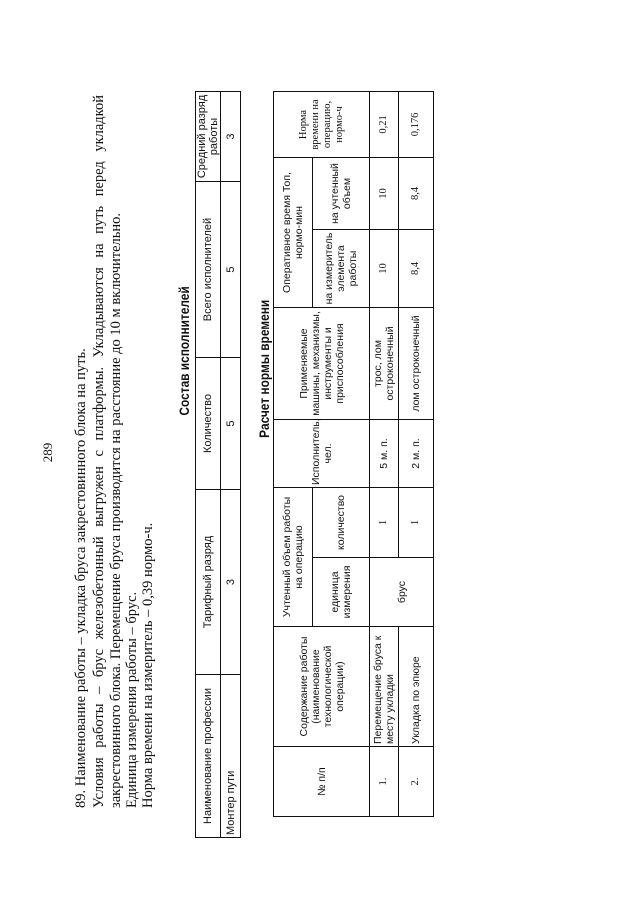 The width and height of the screenshot is (640, 905). Describe the element at coordinates (208, 136) in the screenshot. I see `header-avg-grade: Средний разряд работы` at that location.